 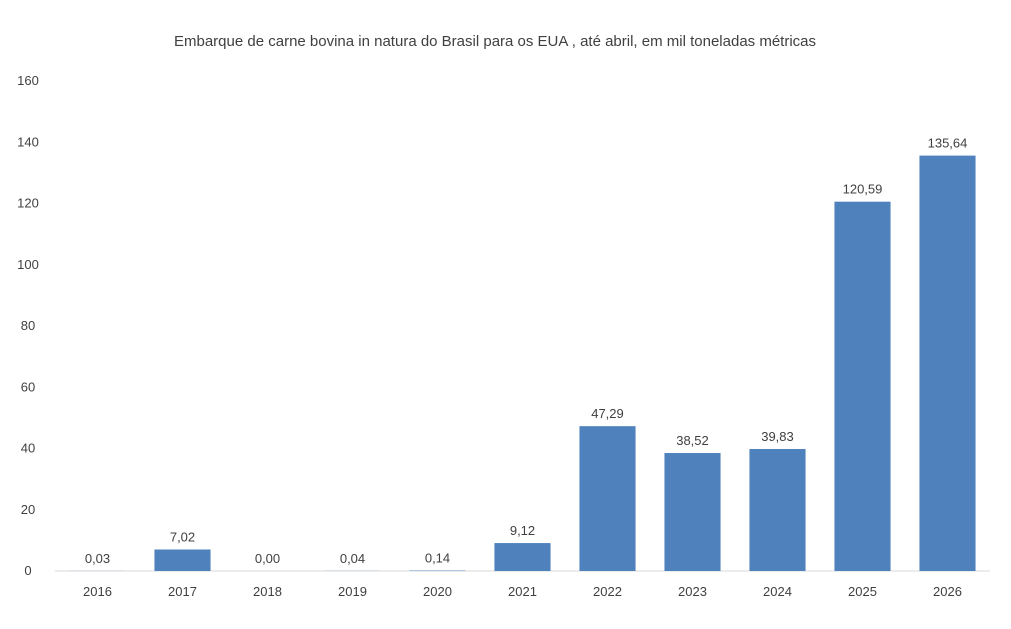 I want to click on y-tick-label: 40, so click(x=28, y=448).